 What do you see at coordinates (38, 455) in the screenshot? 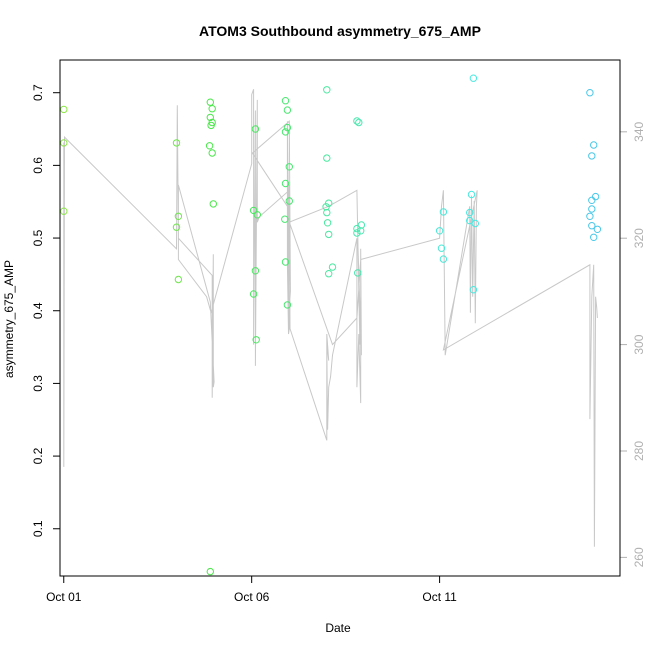
I see `y-tick-label: 0.2` at bounding box center [38, 455].